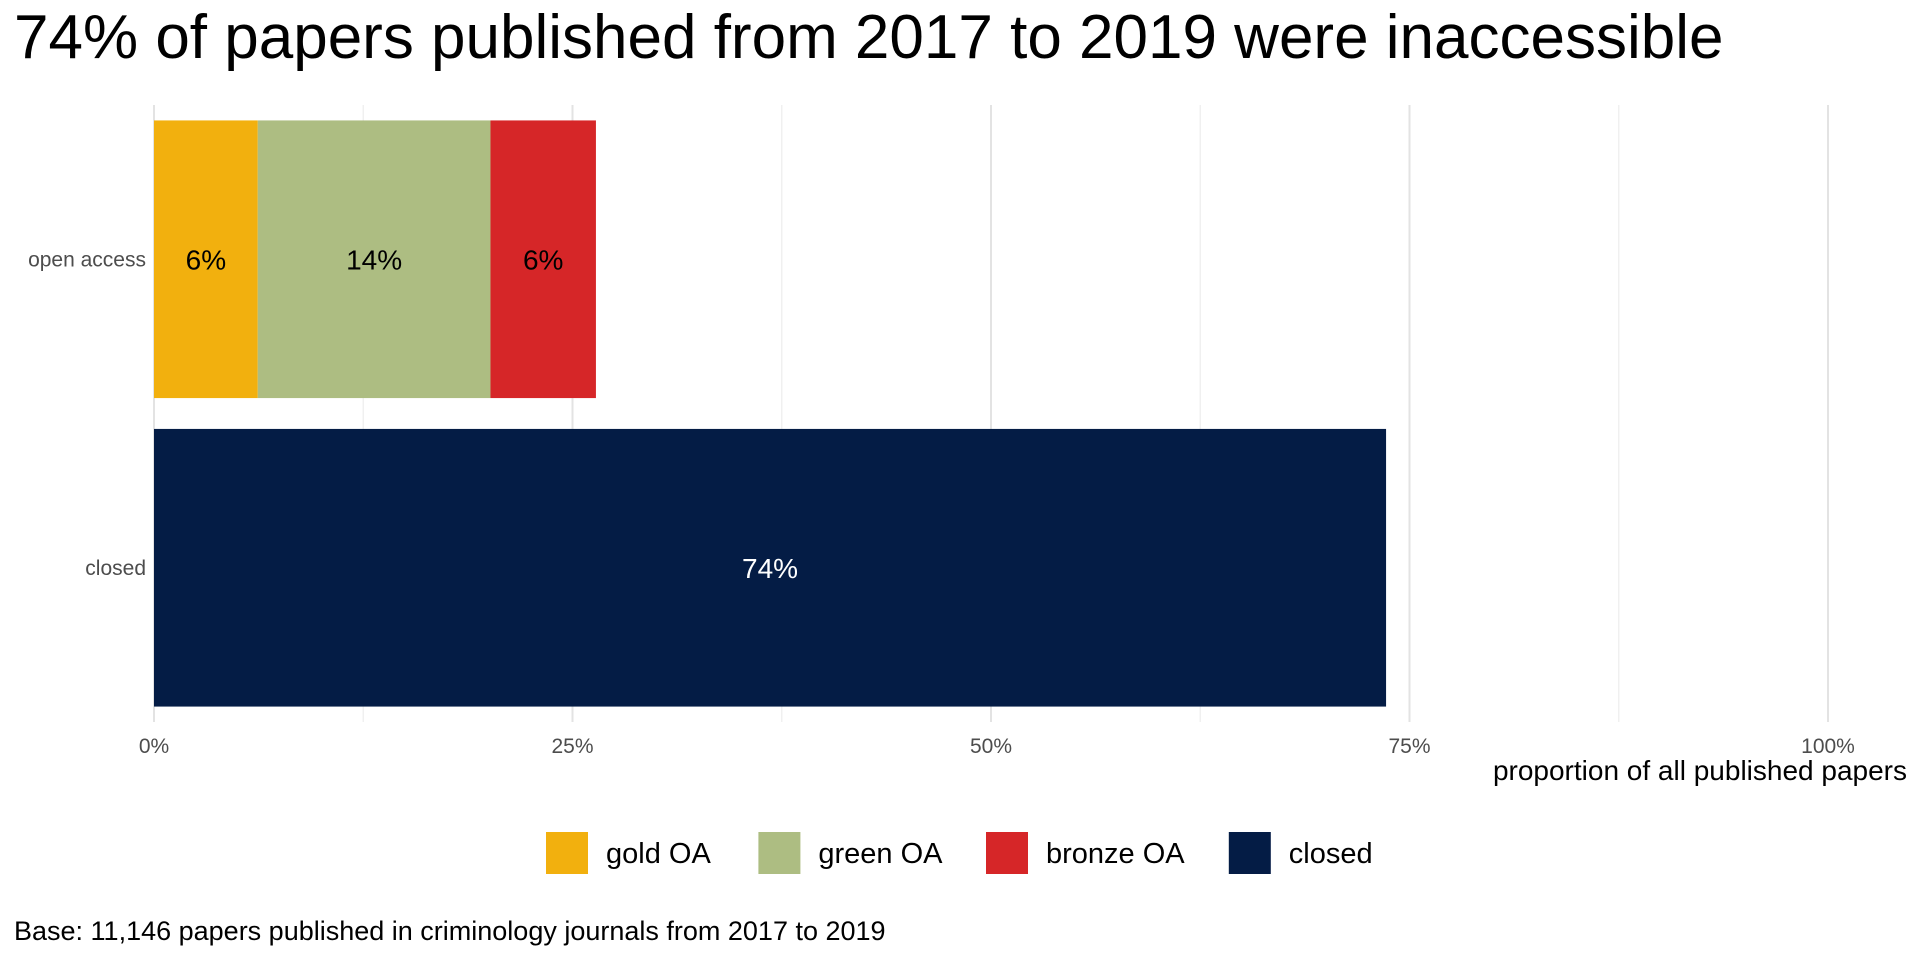 This screenshot has width=1920, height=965. I want to click on y-category-label: open access, so click(87, 259).